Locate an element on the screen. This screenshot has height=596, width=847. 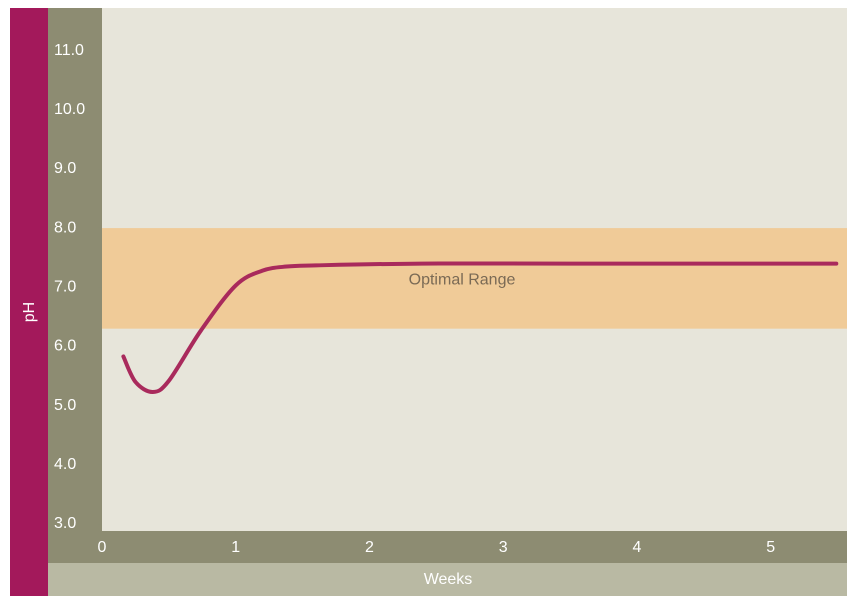
y-tick-label: 4.0 is located at coordinates (65, 464).